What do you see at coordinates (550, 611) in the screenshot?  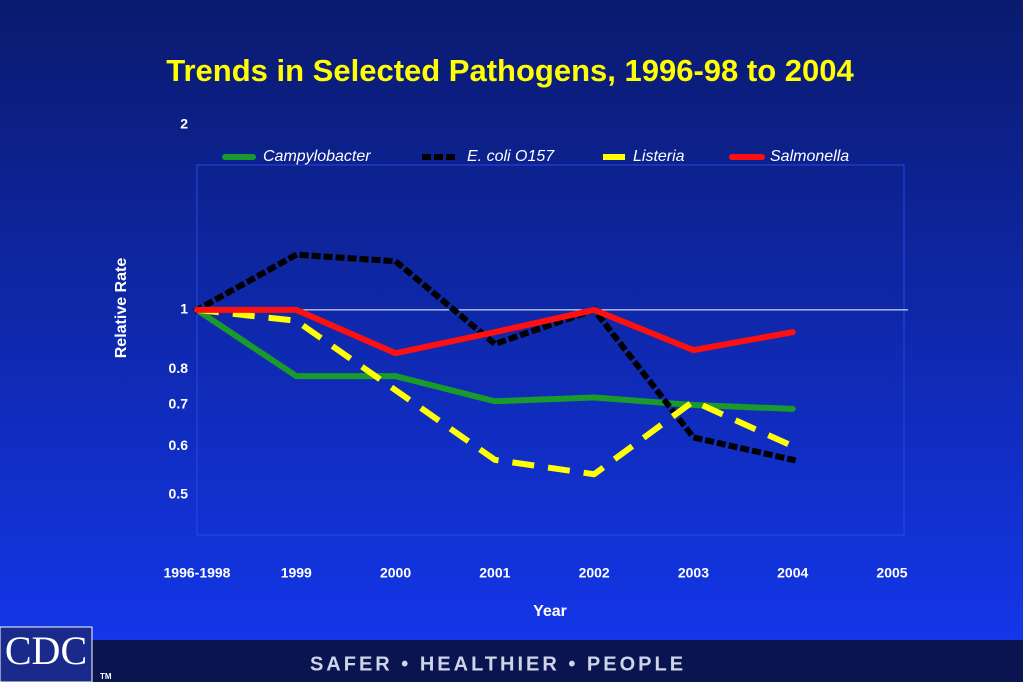 I see `x-axis-label: Year` at bounding box center [550, 611].